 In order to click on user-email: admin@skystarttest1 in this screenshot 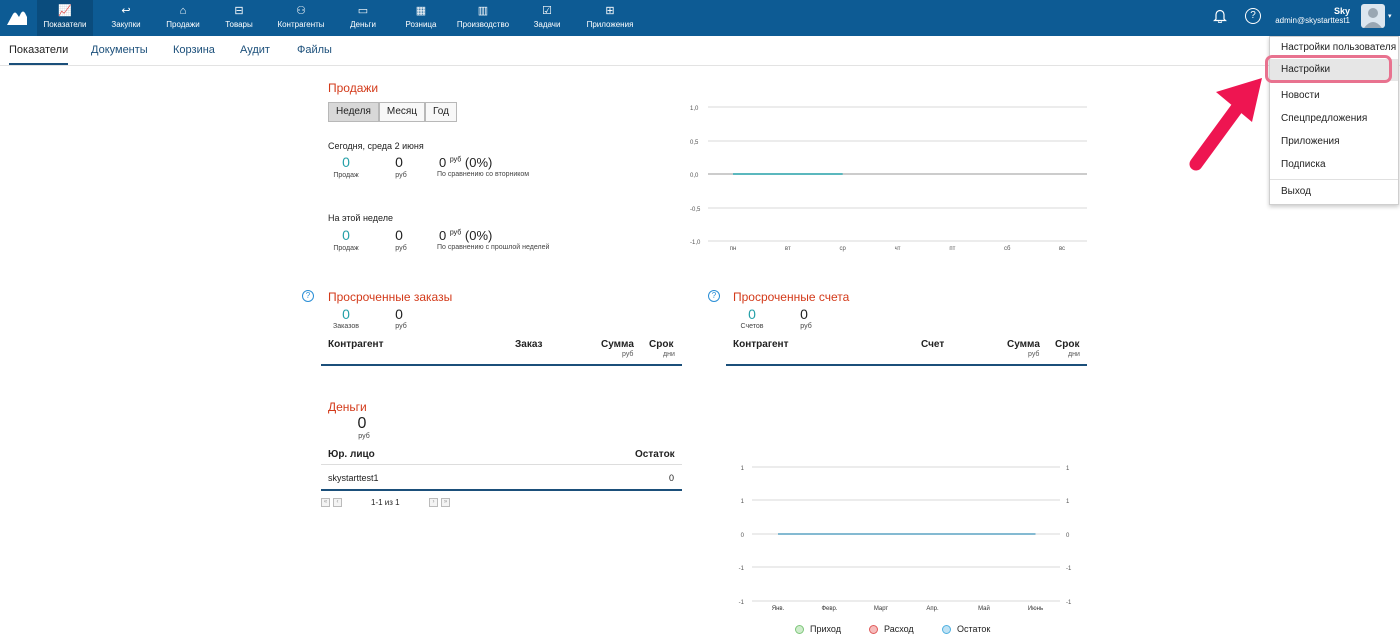, I will do `click(1312, 20)`.